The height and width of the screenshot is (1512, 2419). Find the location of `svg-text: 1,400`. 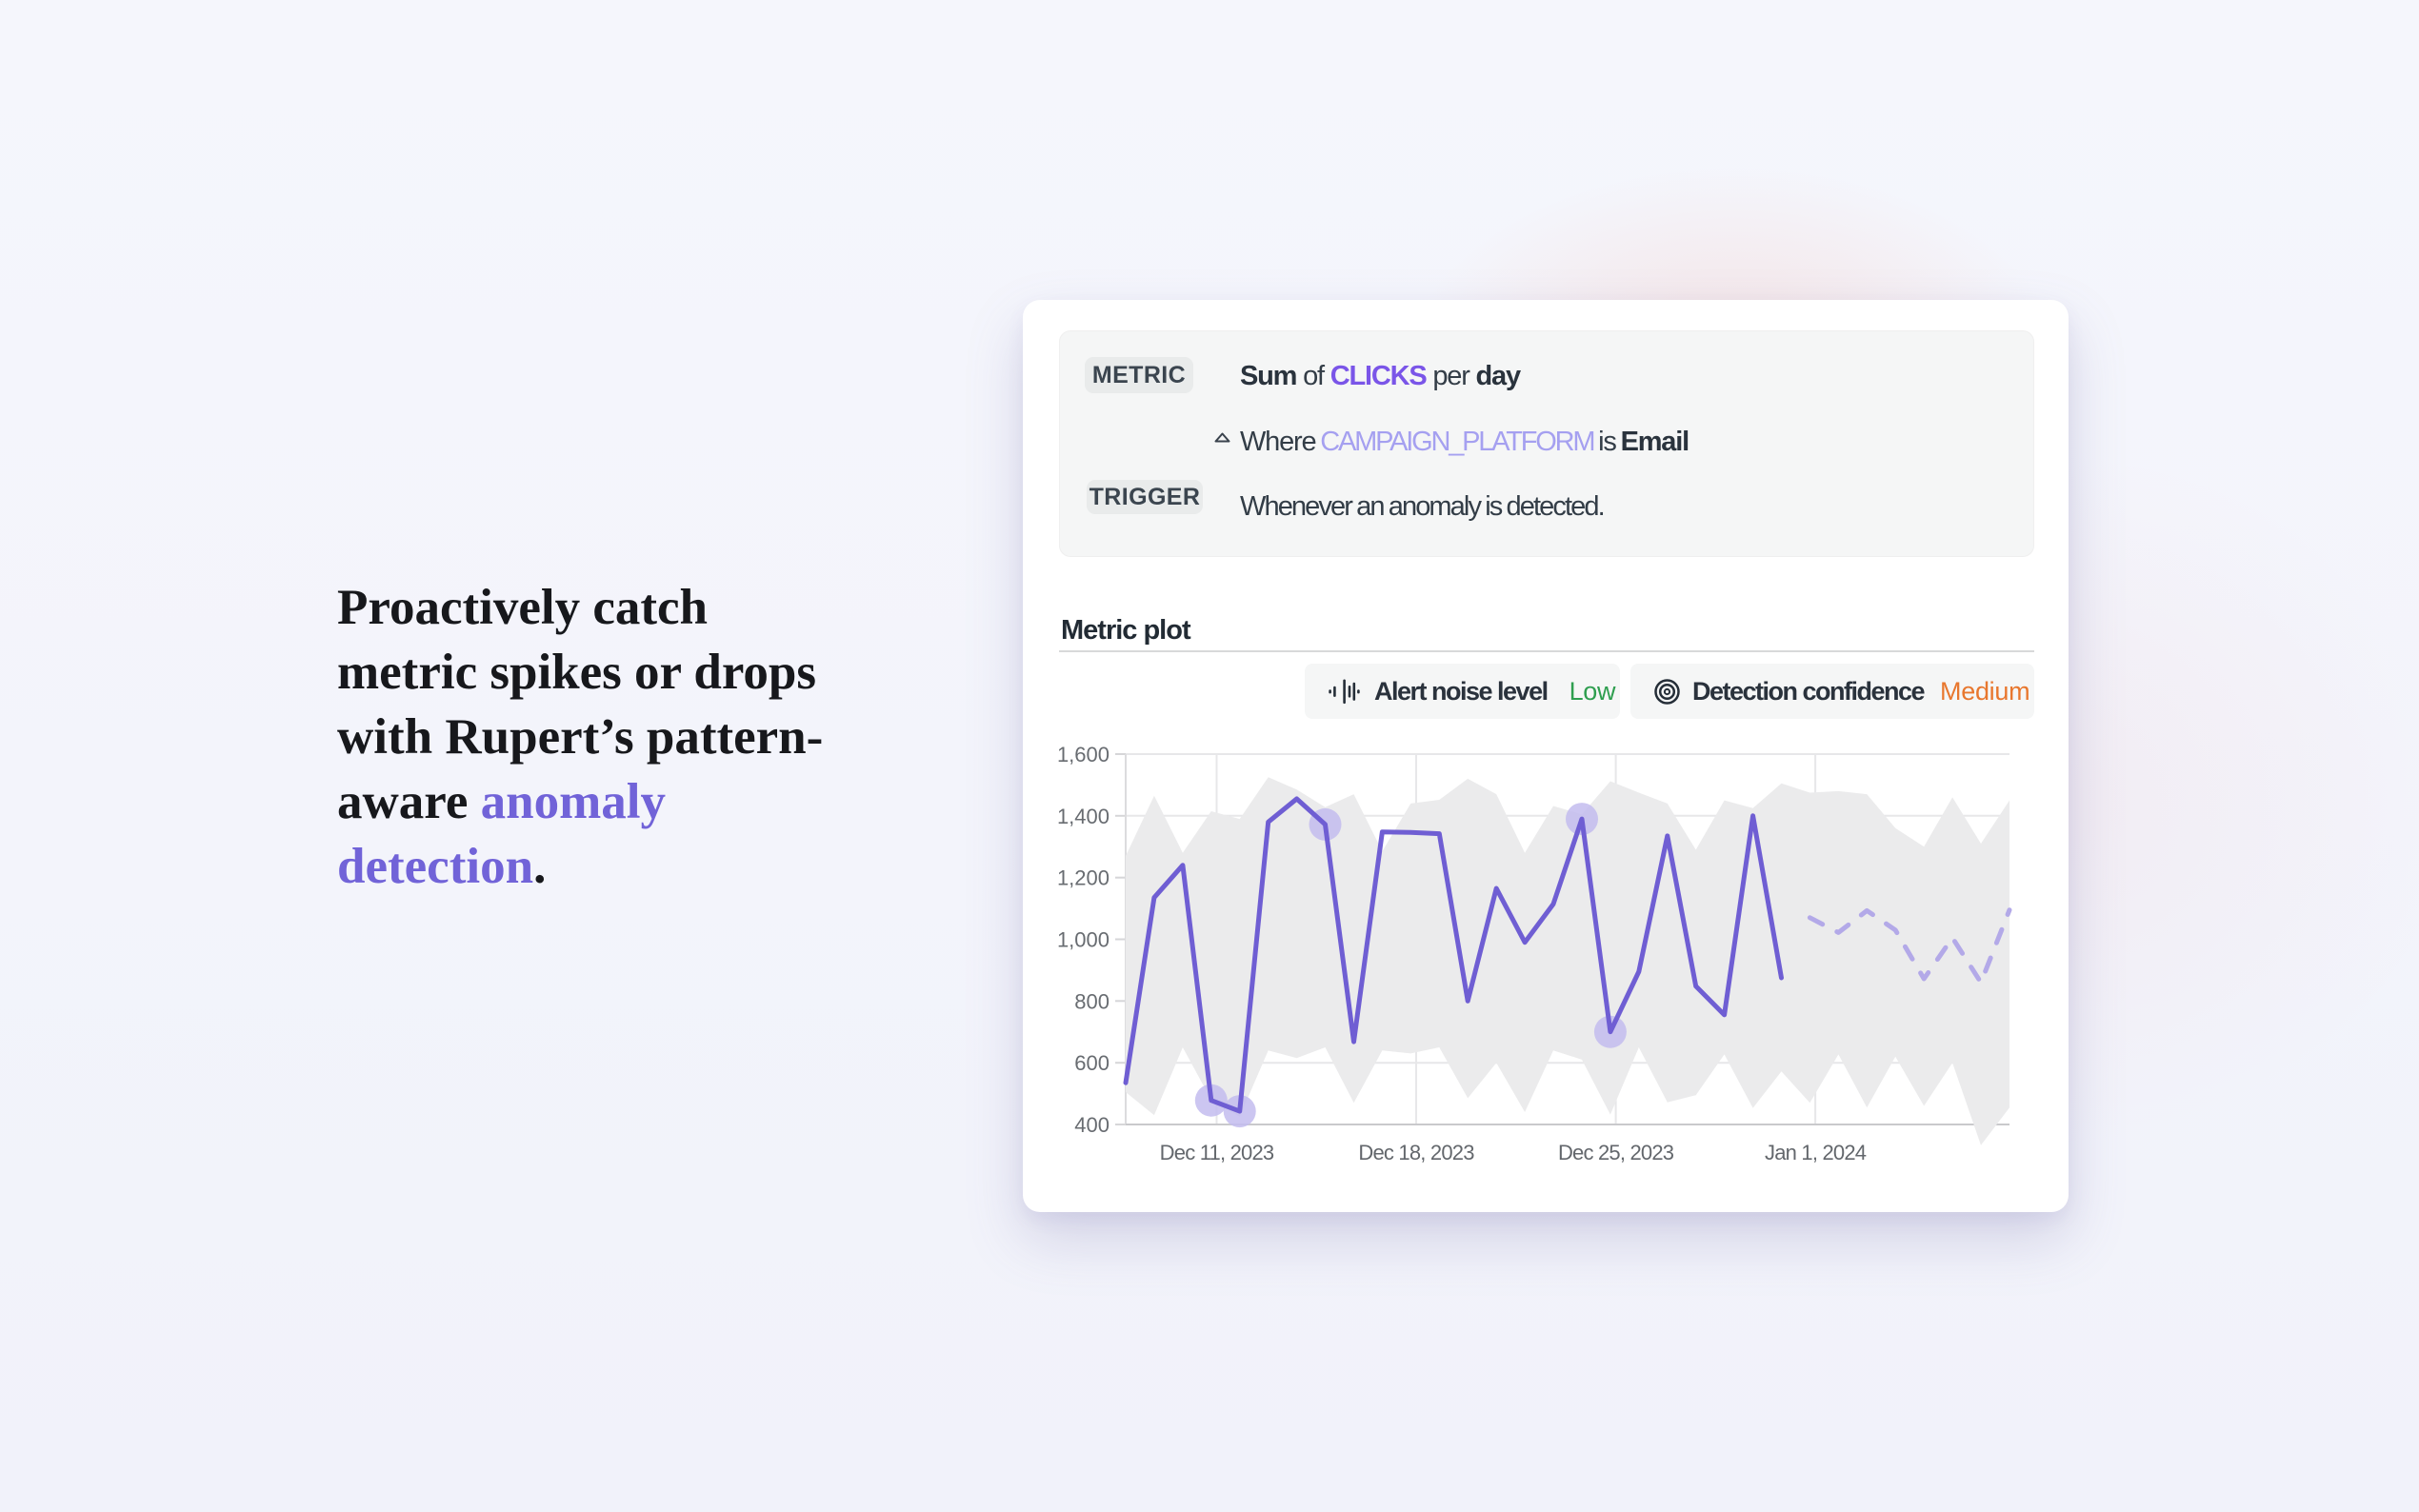

svg-text: 1,400 is located at coordinates (1083, 816).